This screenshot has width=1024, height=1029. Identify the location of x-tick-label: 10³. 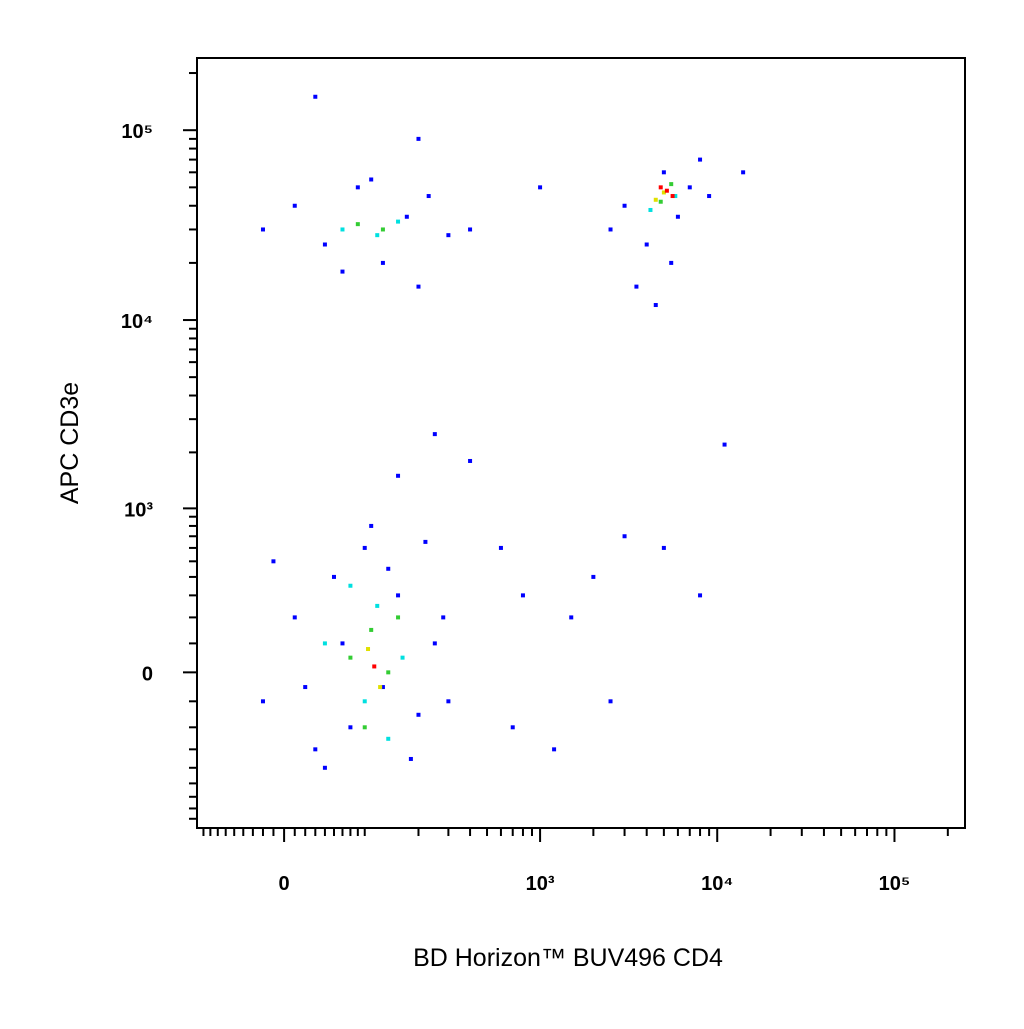
(540, 884).